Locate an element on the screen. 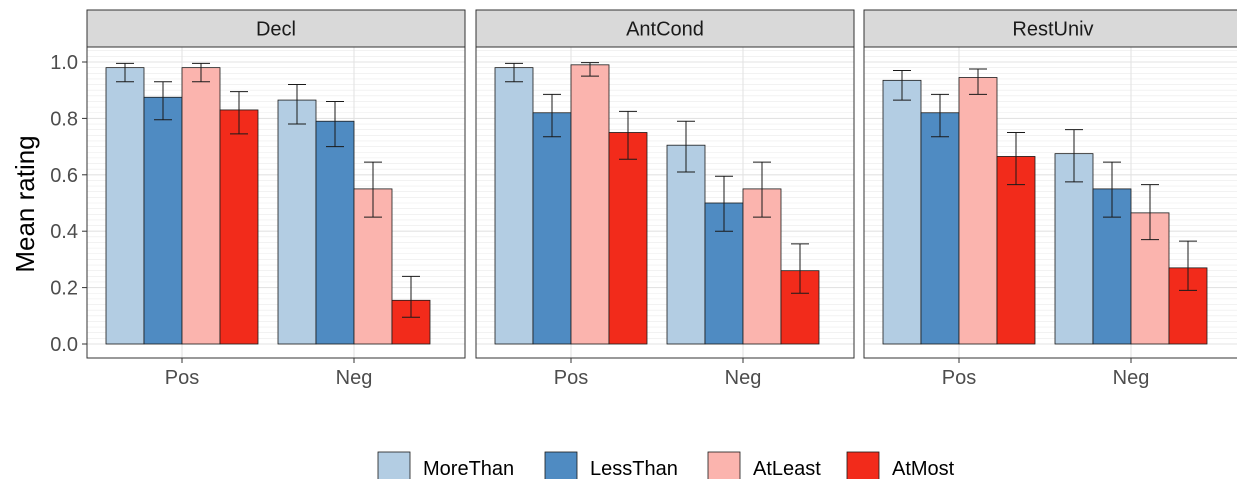  panel-title: Decl is located at coordinates (276, 30).